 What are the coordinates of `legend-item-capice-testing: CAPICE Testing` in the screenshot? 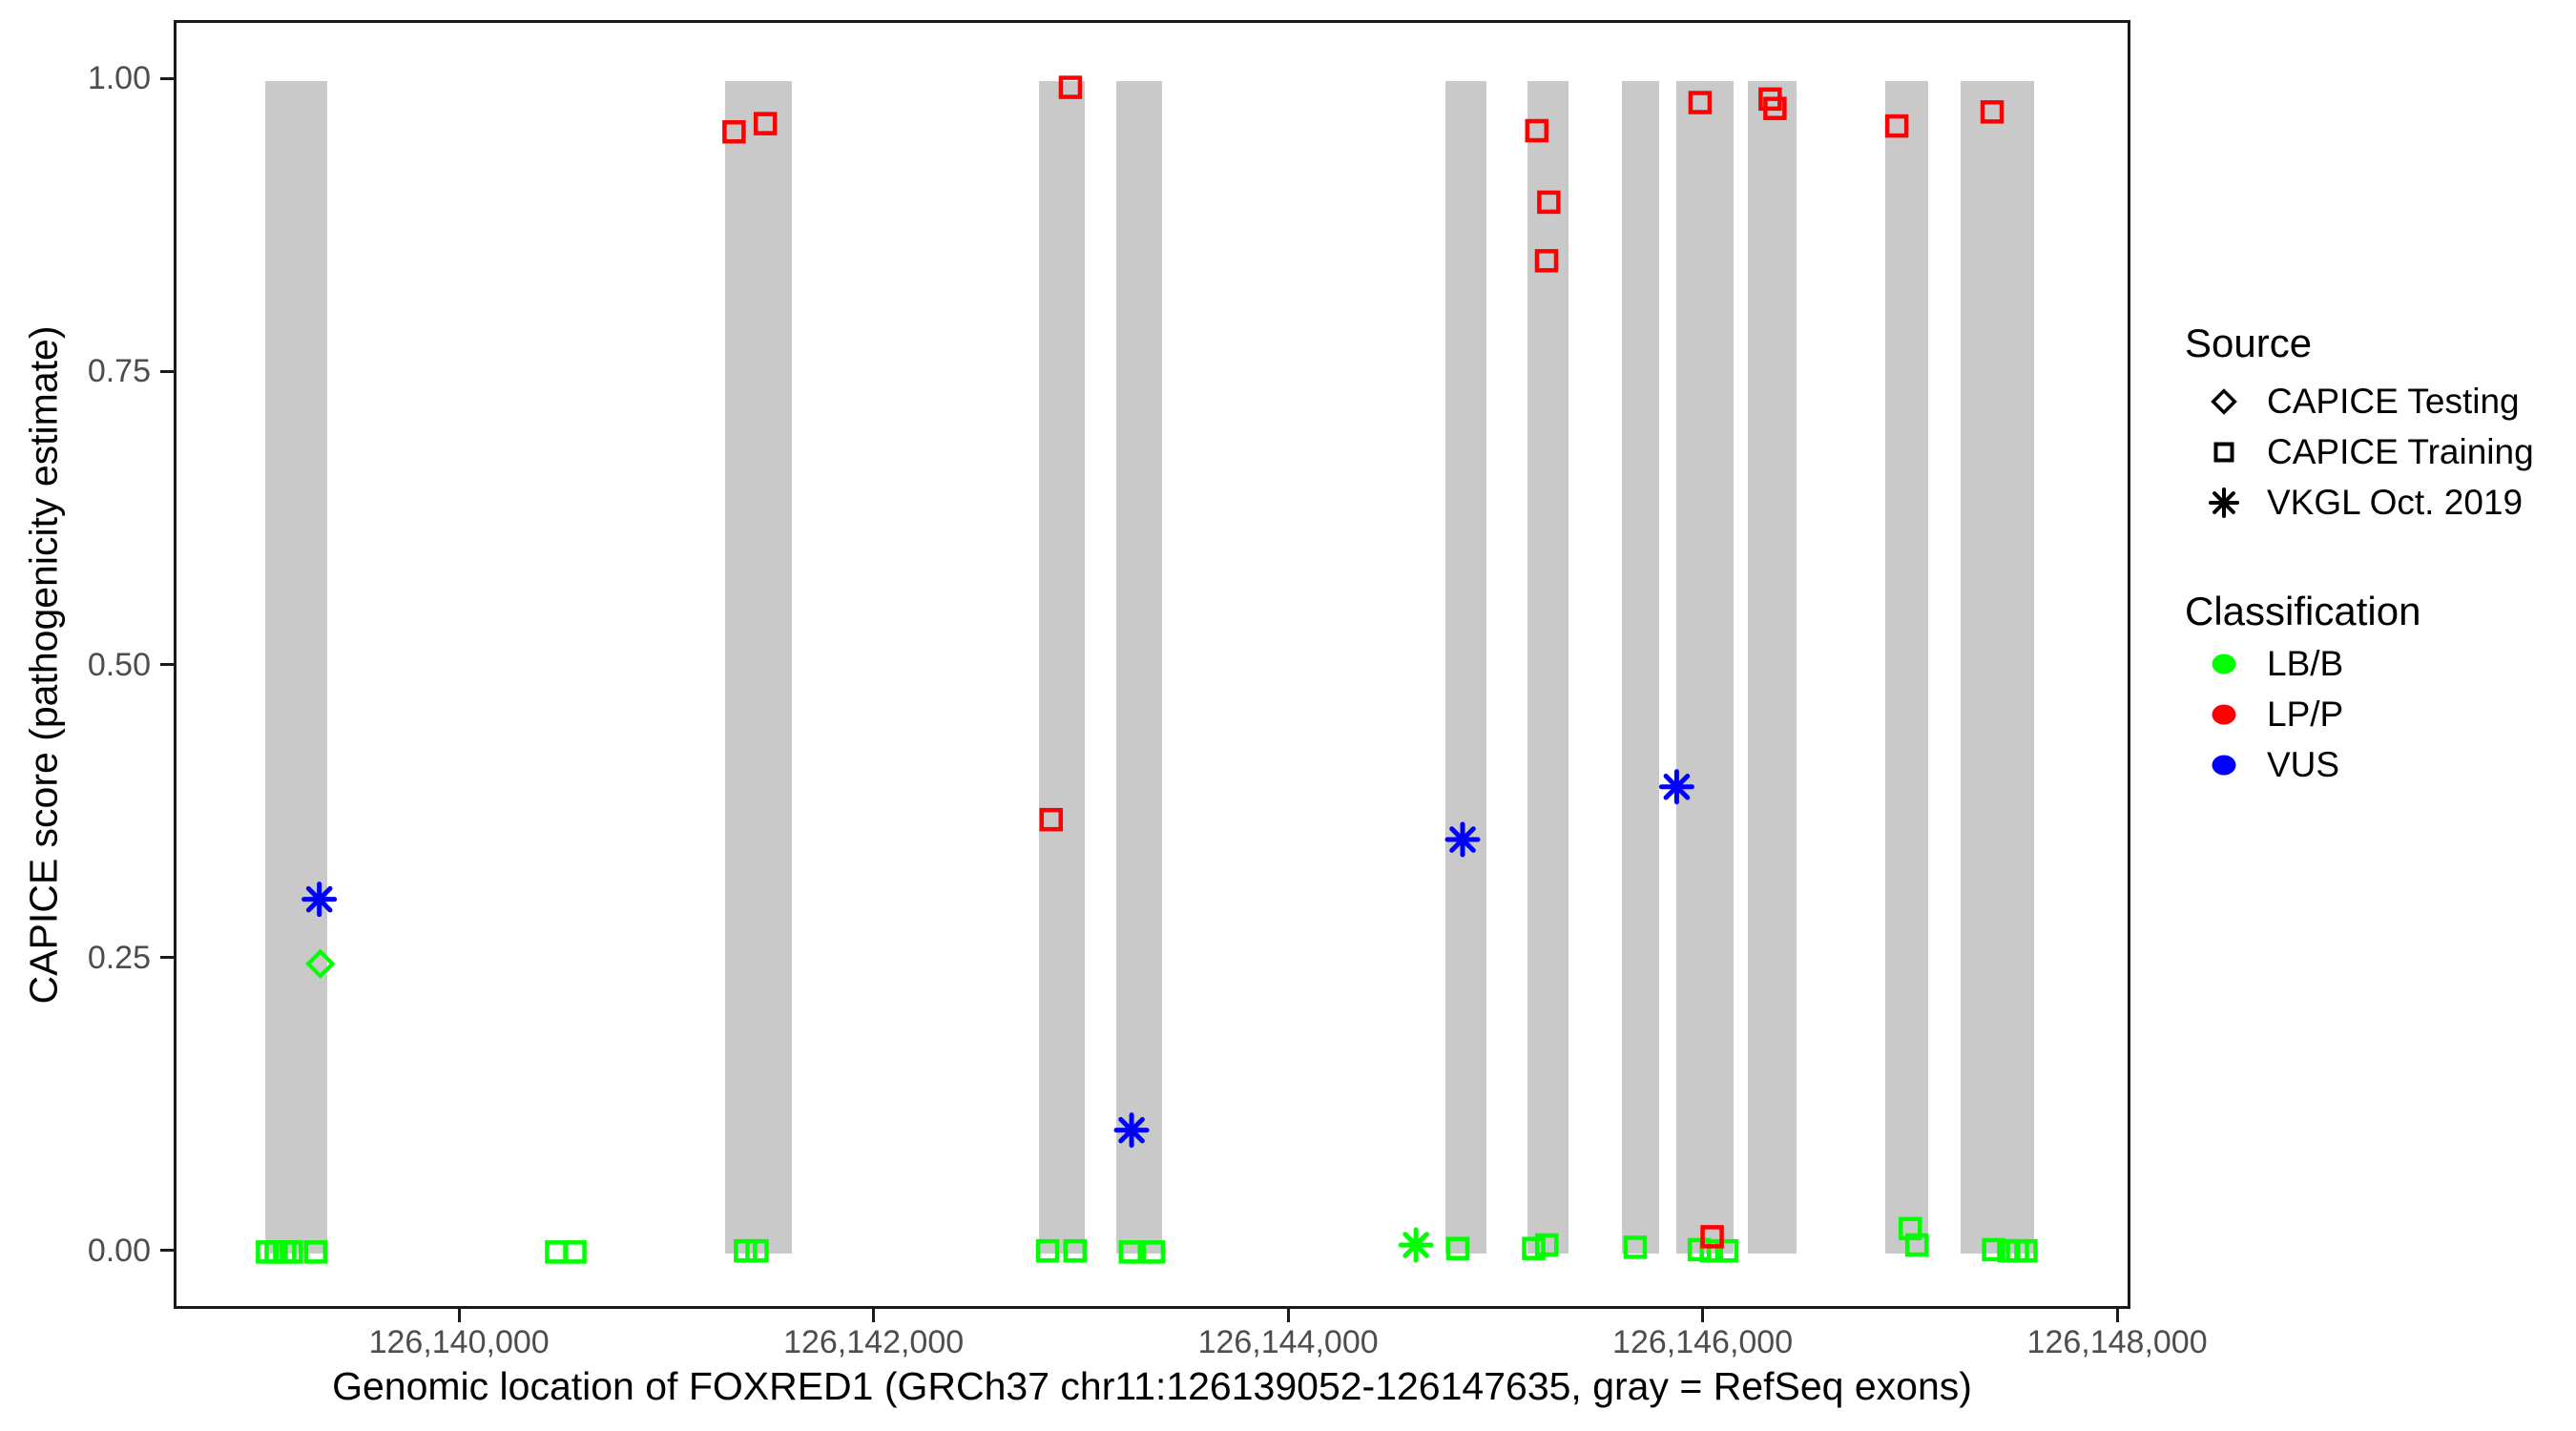 It's located at (2359, 401).